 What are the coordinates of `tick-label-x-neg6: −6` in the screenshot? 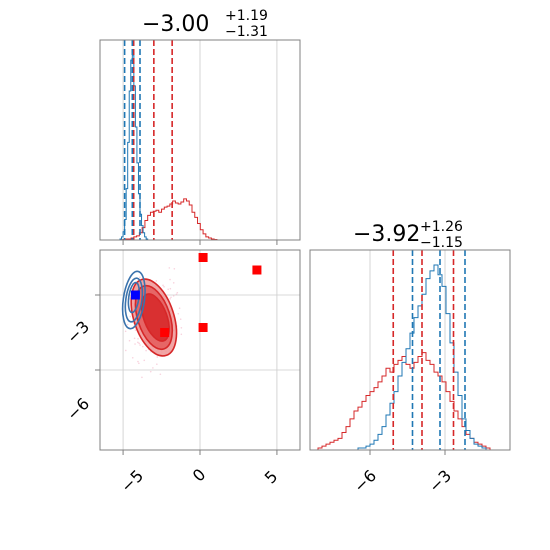 It's located at (365, 481).